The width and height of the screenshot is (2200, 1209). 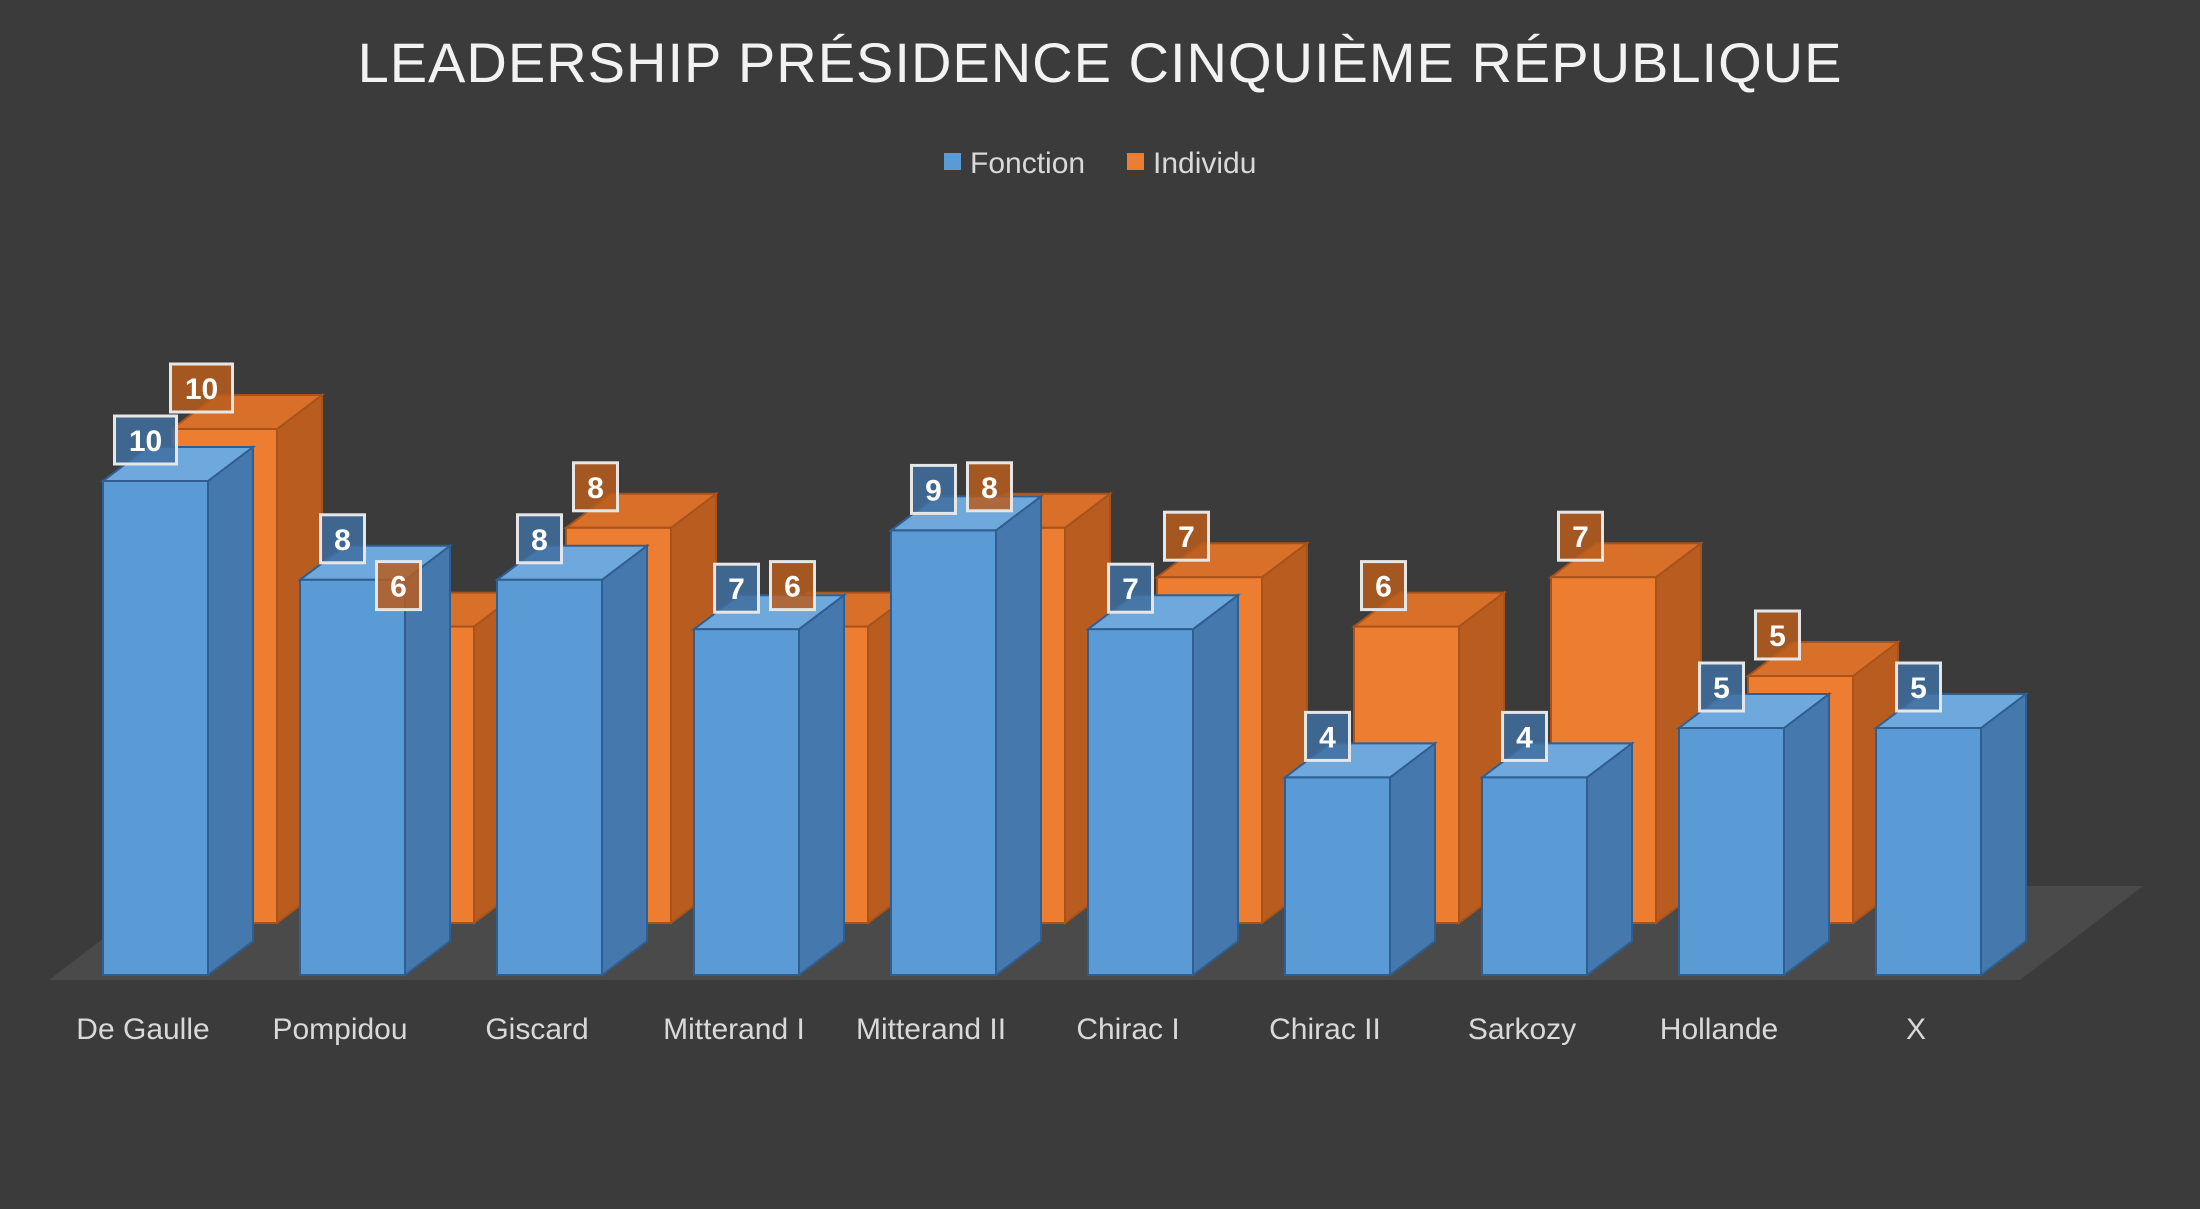 What do you see at coordinates (339, 1029) in the screenshot?
I see `category-label: Pompidou` at bounding box center [339, 1029].